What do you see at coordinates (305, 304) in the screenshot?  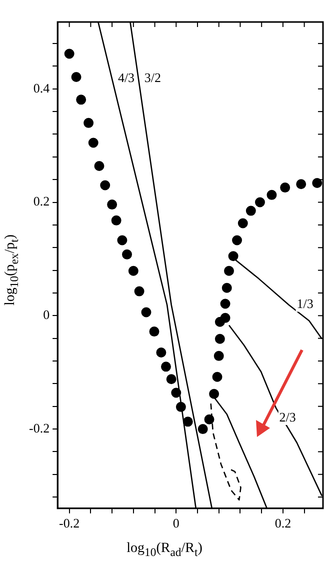 I see `legend-label: 1/3` at bounding box center [305, 304].